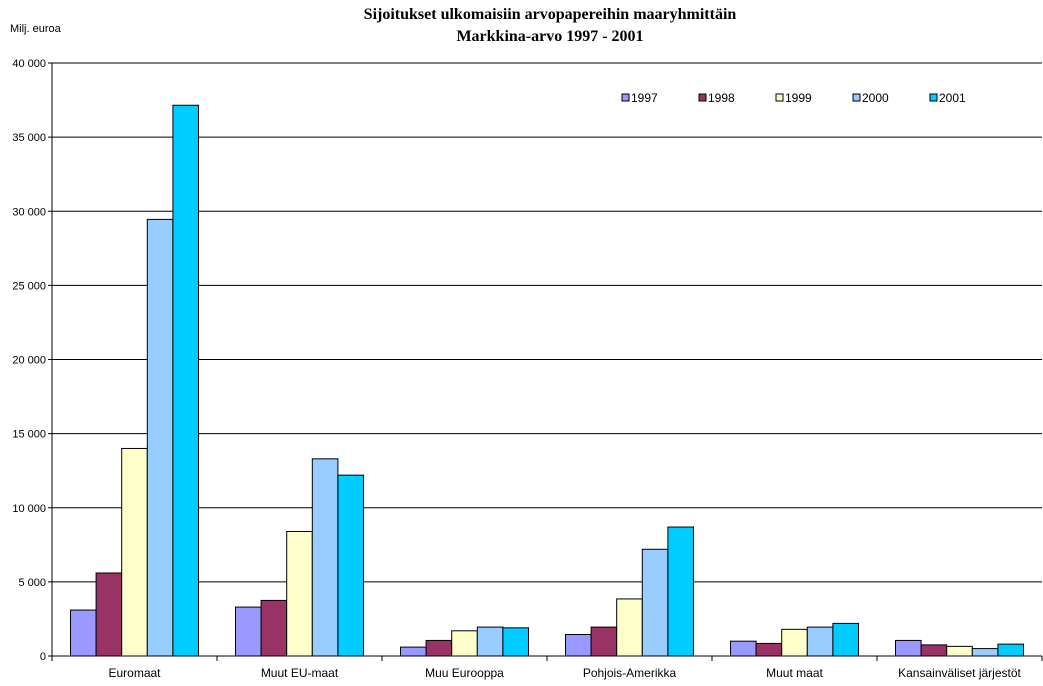 The image size is (1043, 686). What do you see at coordinates (959, 673) in the screenshot?
I see `x-tick-label: Kansainväliset järjestöt` at bounding box center [959, 673].